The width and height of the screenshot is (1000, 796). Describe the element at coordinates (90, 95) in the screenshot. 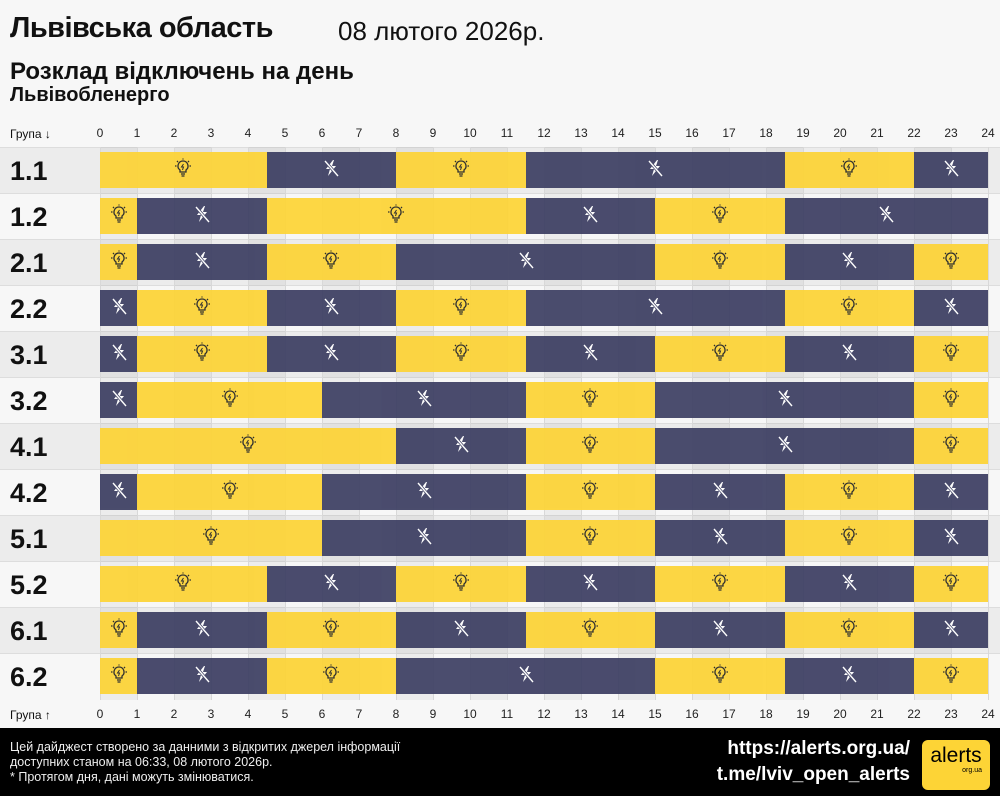

I see `provider-name: Львівобленерго` at that location.